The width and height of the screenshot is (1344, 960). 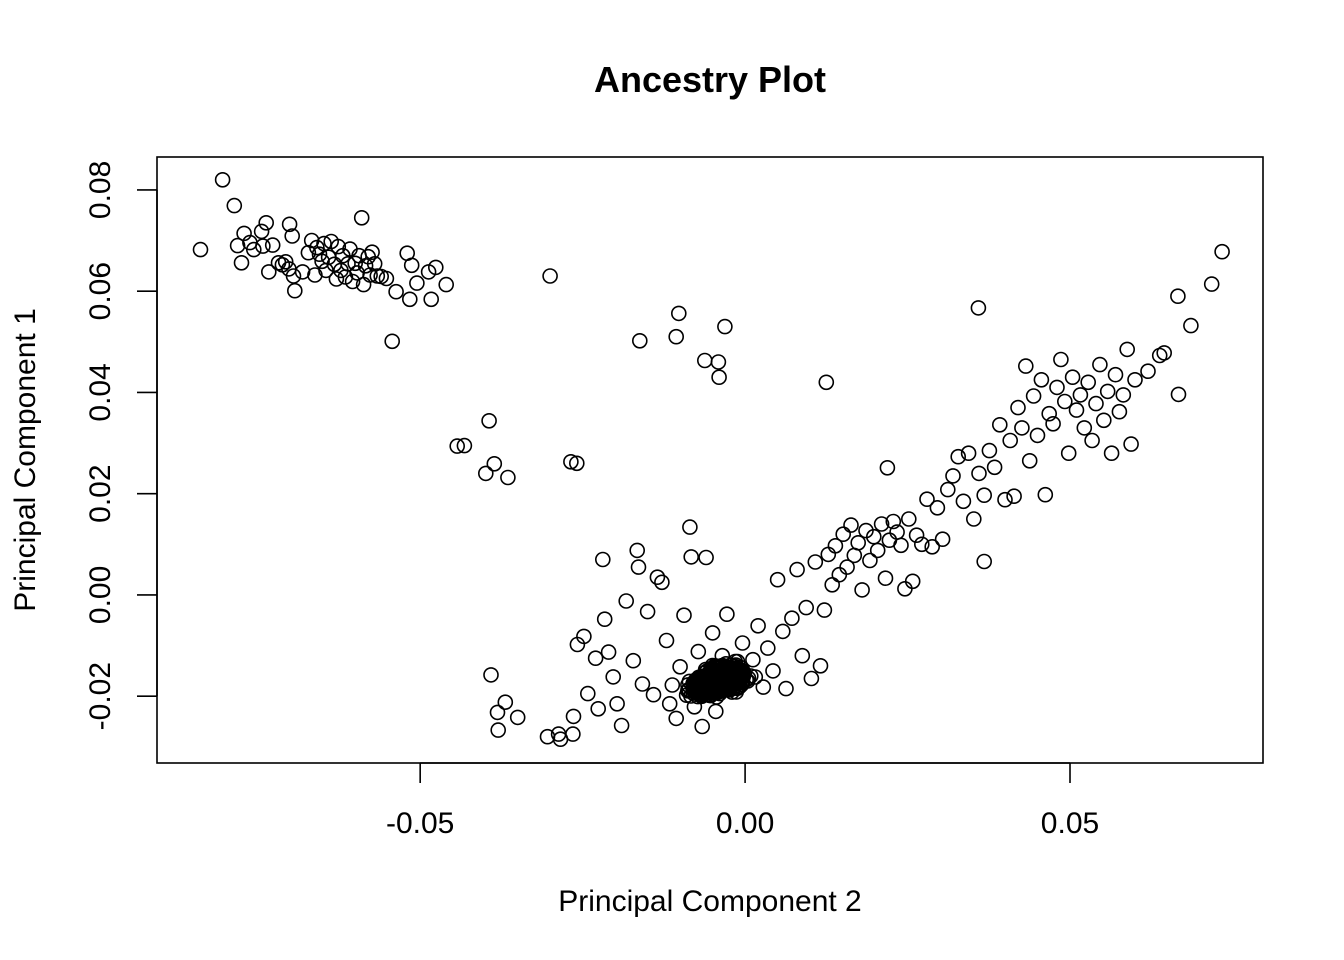 What do you see at coordinates (100, 392) in the screenshot?
I see `y-tick-label: 0.04` at bounding box center [100, 392].